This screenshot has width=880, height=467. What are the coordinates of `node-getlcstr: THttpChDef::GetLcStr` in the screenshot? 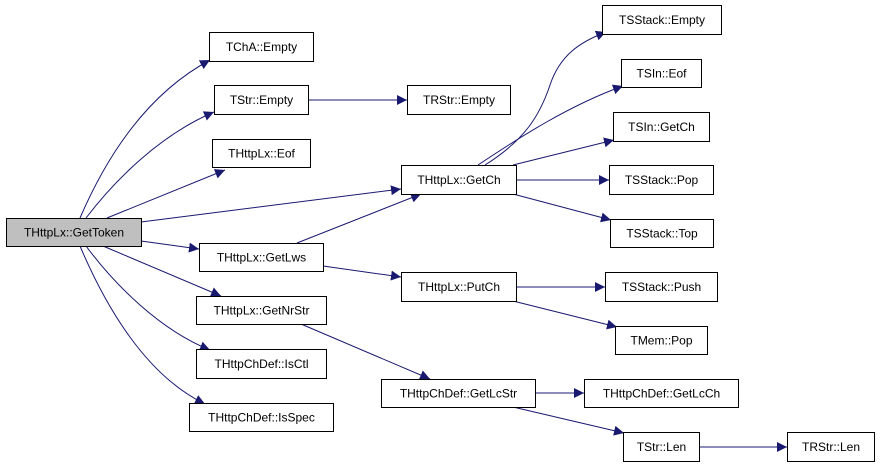 It's located at (458, 393).